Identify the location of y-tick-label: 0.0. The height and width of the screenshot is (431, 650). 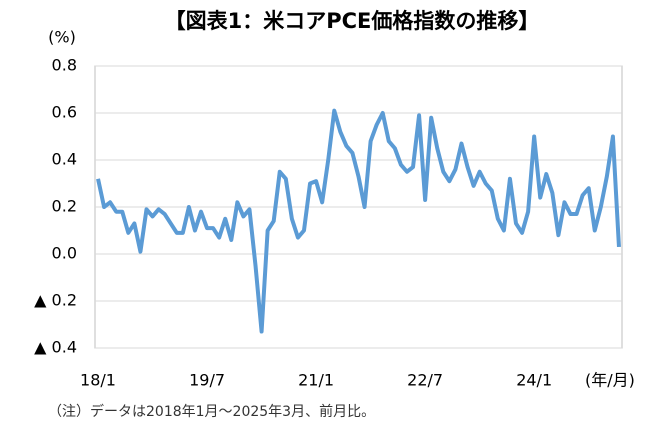
(64, 253).